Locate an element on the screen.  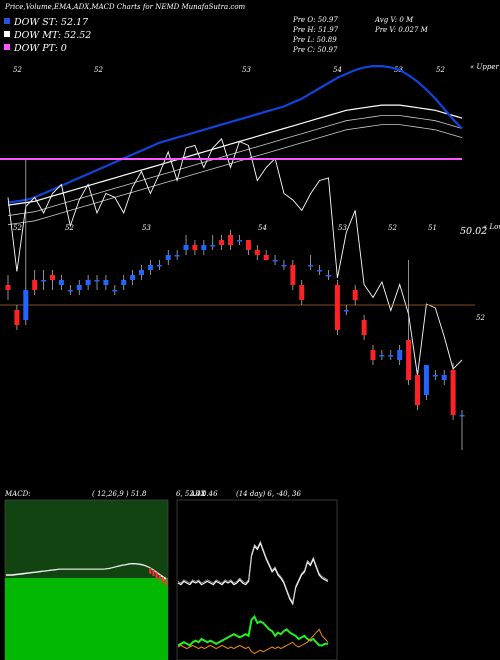
lower-tag: « Lower is located at coordinates (491, 227).